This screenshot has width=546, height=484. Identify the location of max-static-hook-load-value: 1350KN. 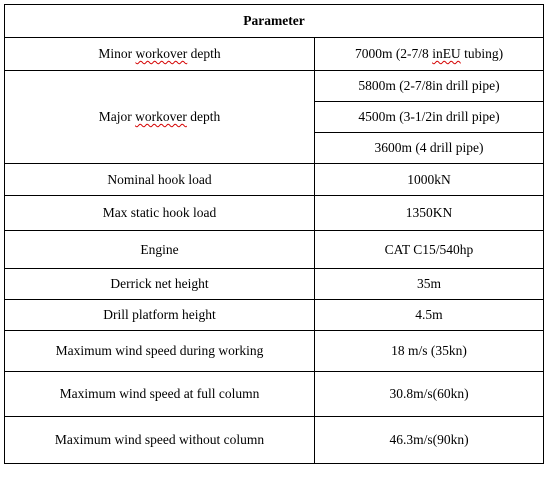
(429, 213).